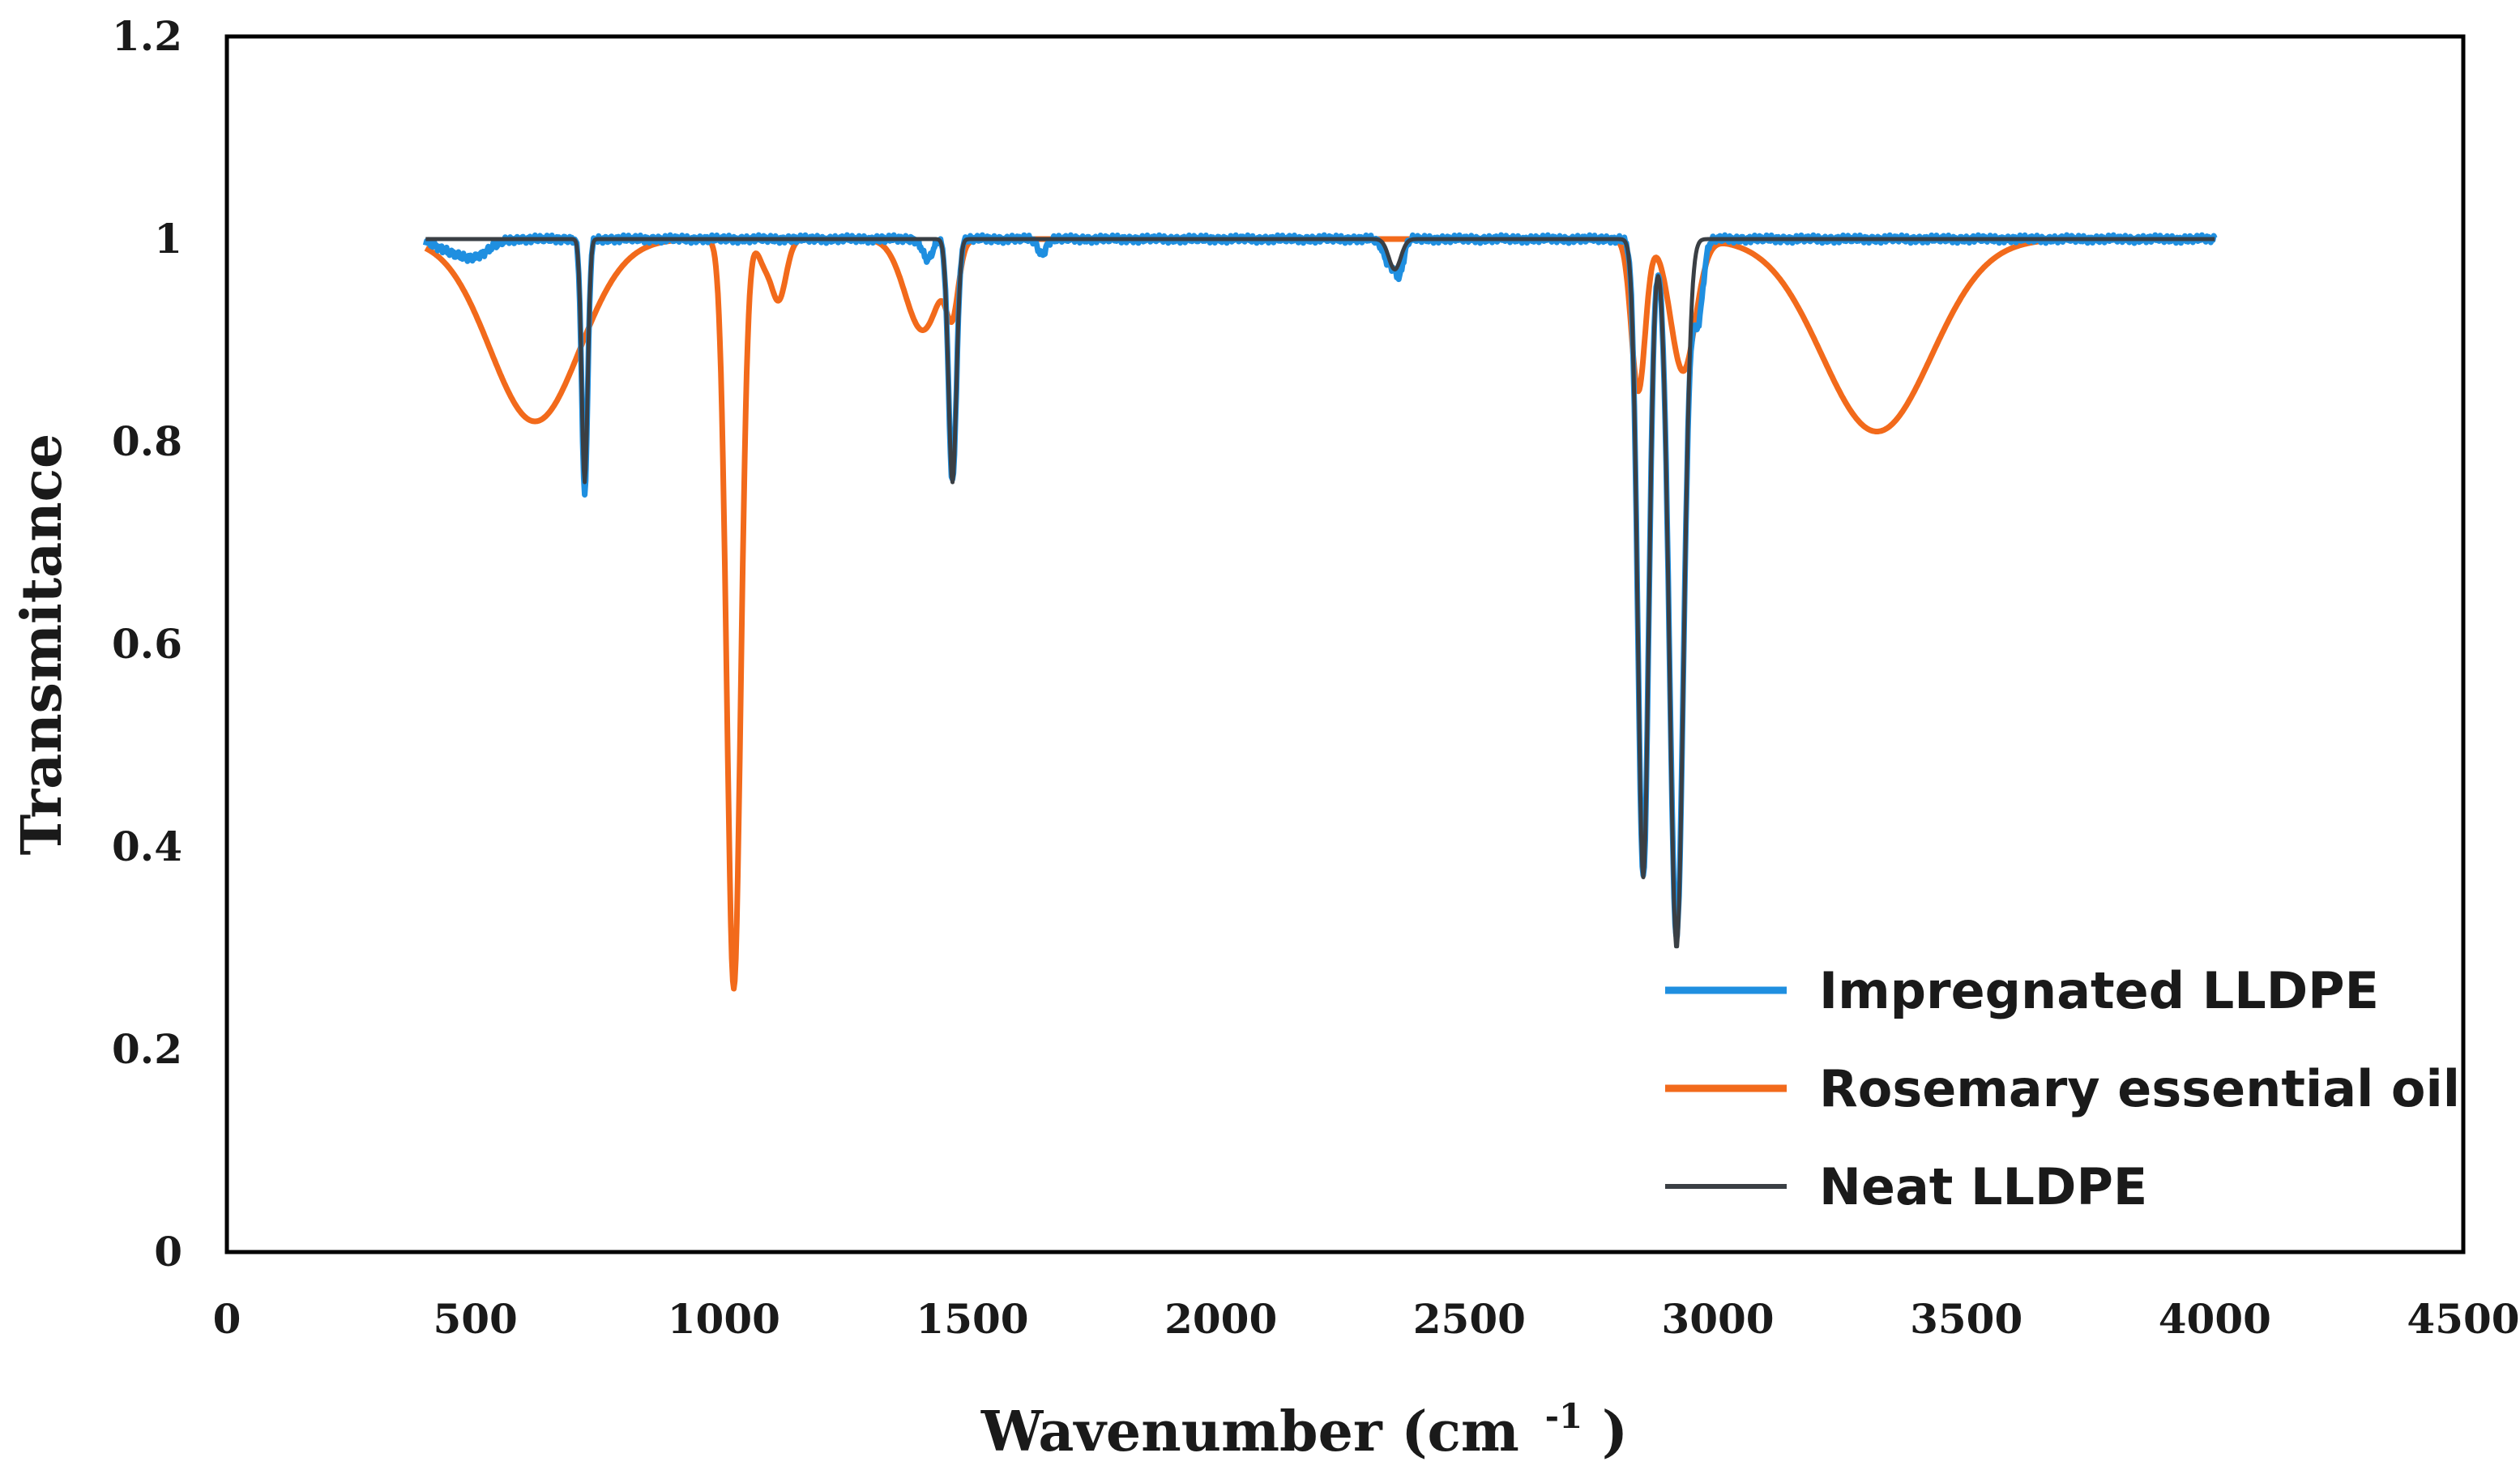 This screenshot has width=2520, height=1483. I want to click on y-tick-label: 1.2, so click(147, 36).